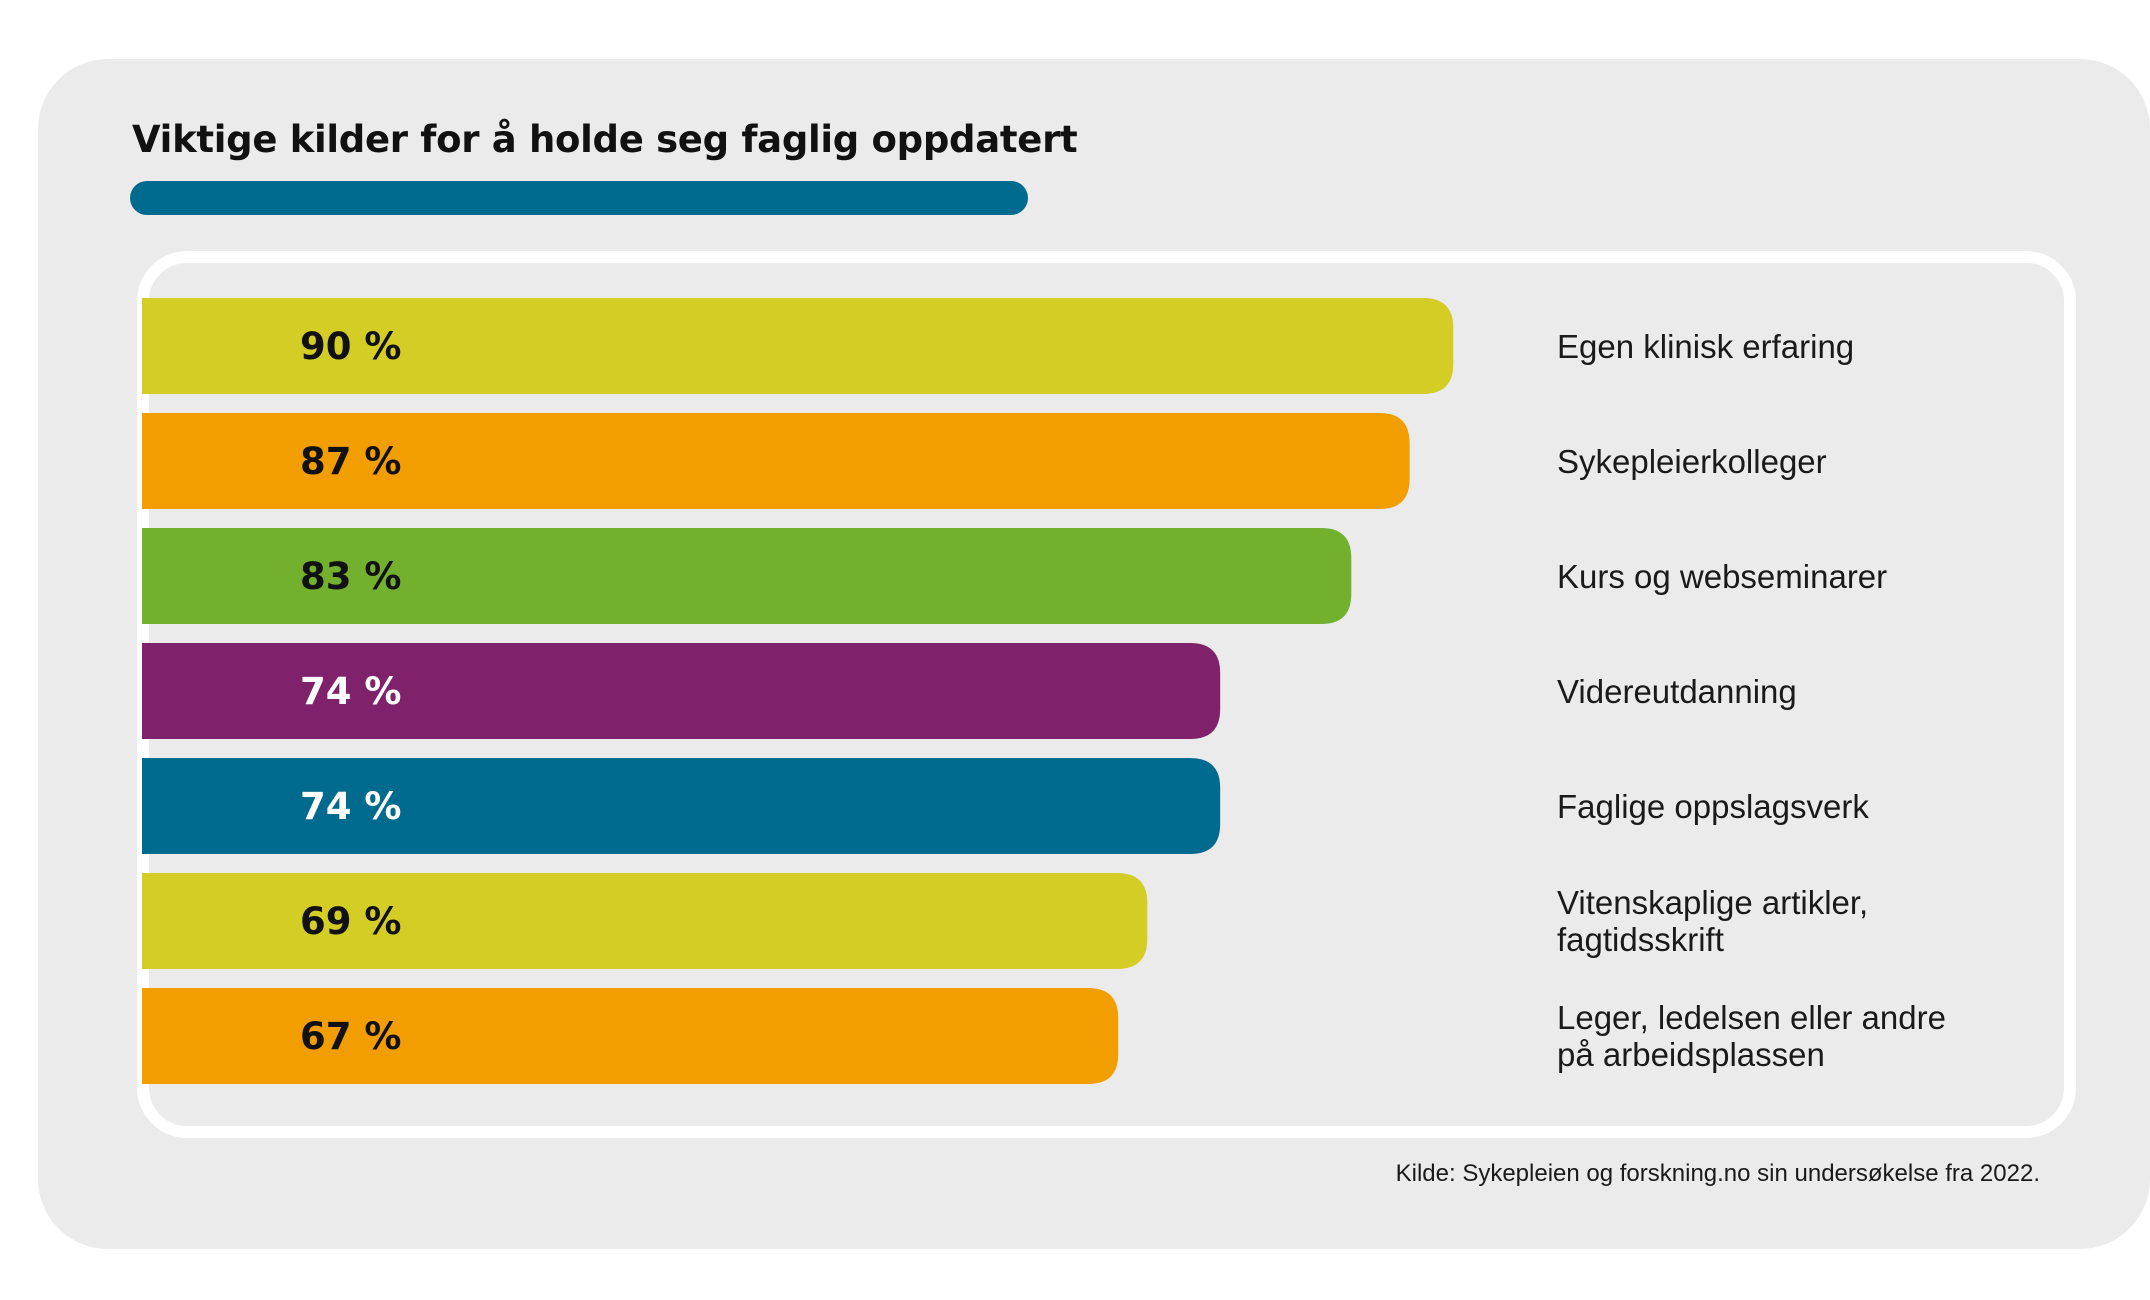 This screenshot has width=2150, height=1300. I want to click on category-label-line: Sykepleierkolleger, so click(1692, 461).